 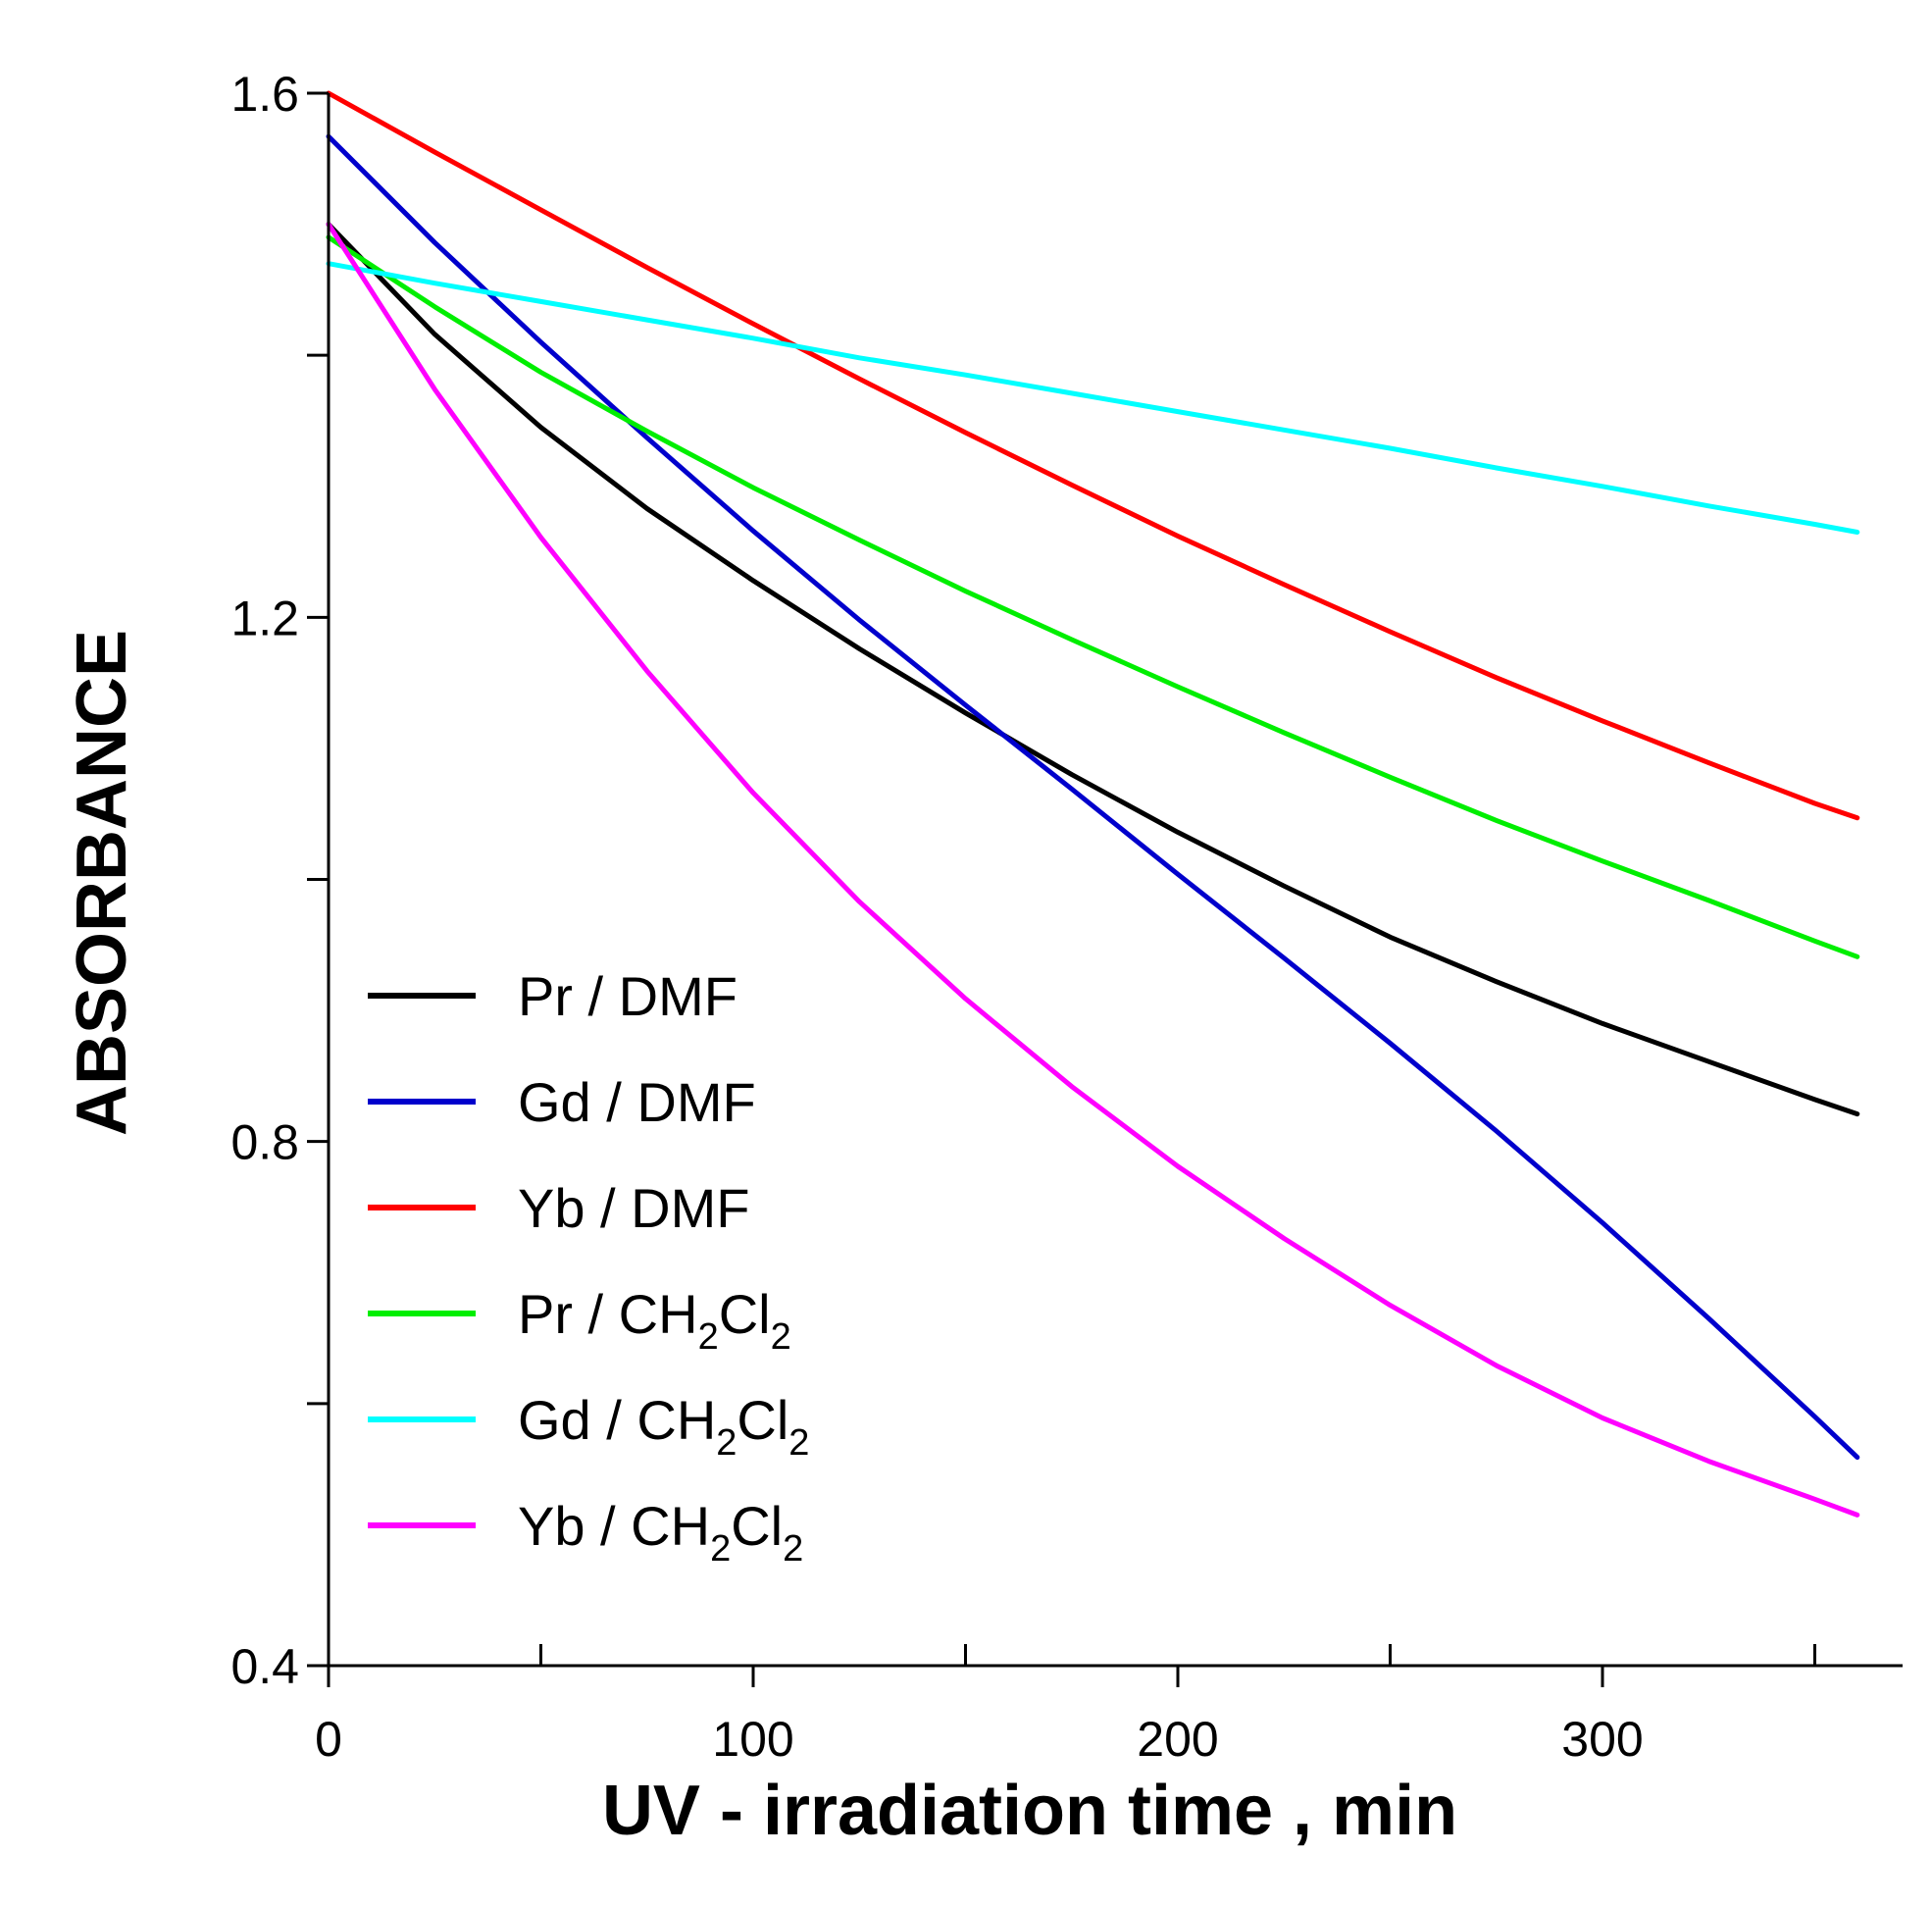 What do you see at coordinates (753, 1739) in the screenshot?
I see `x-tick-label: 100` at bounding box center [753, 1739].